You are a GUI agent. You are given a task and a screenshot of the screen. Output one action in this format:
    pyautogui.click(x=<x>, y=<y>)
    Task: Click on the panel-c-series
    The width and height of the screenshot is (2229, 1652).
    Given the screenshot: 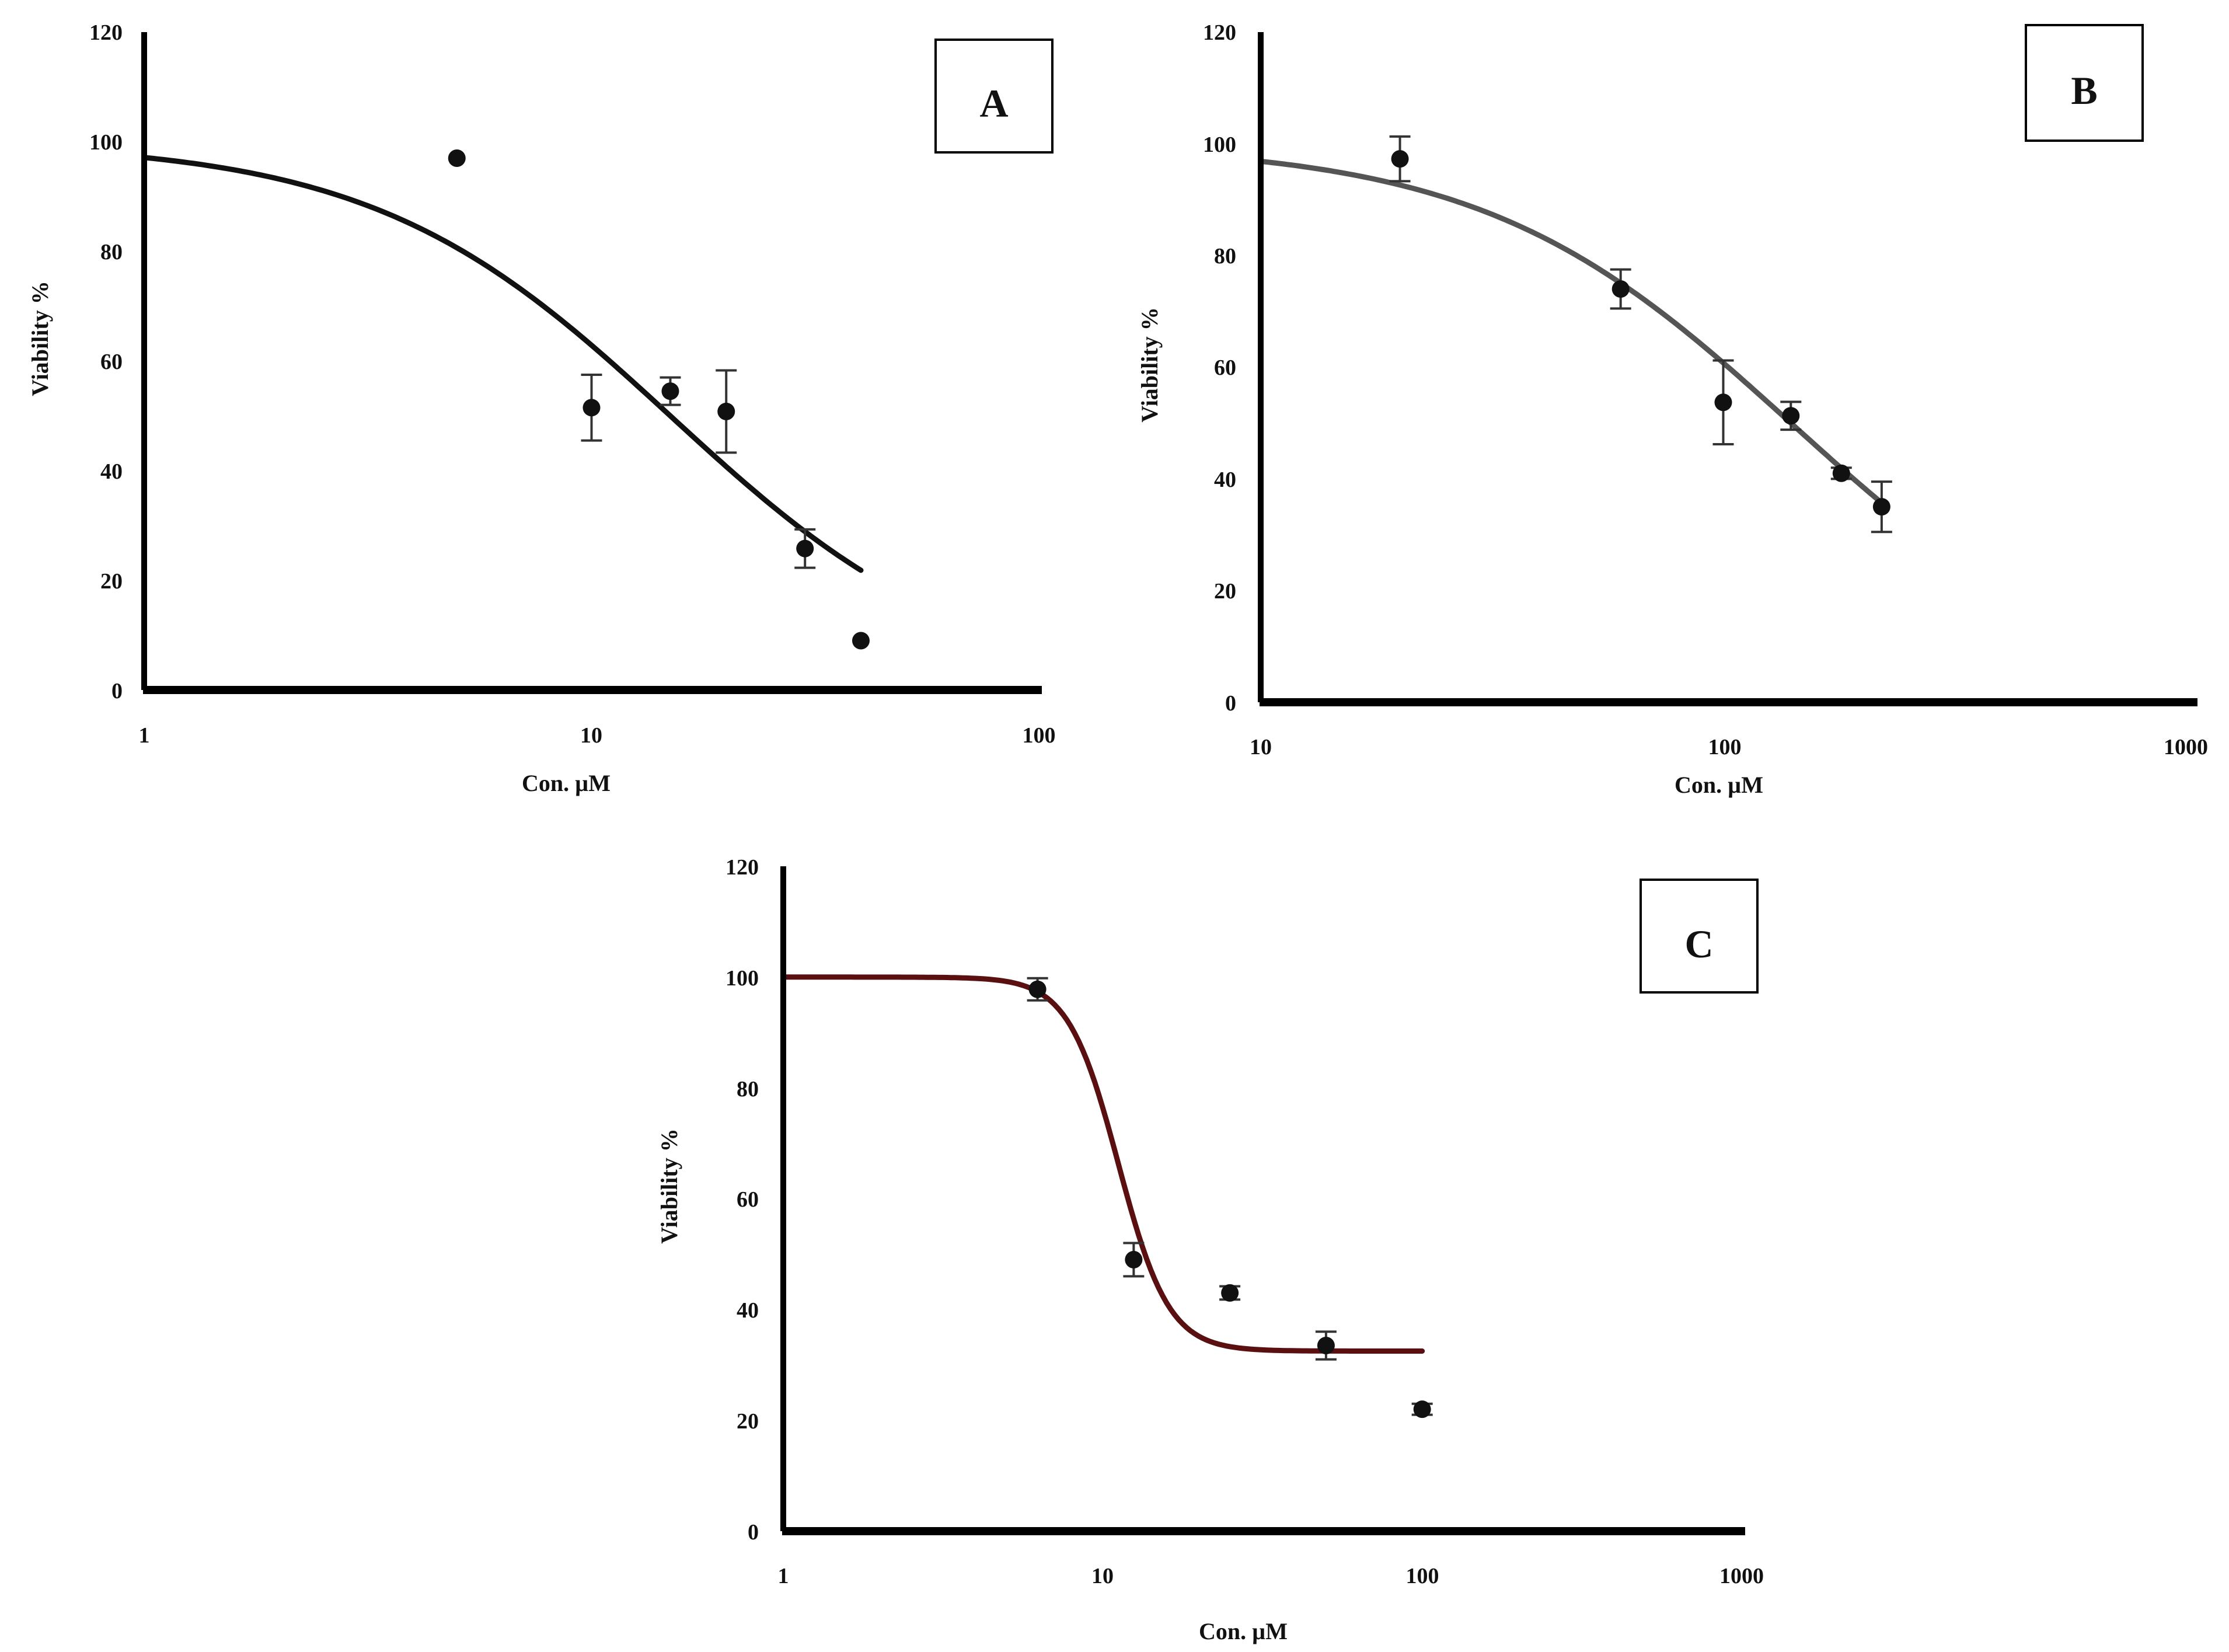 What is the action you would take?
    pyautogui.click(x=1106, y=1196)
    